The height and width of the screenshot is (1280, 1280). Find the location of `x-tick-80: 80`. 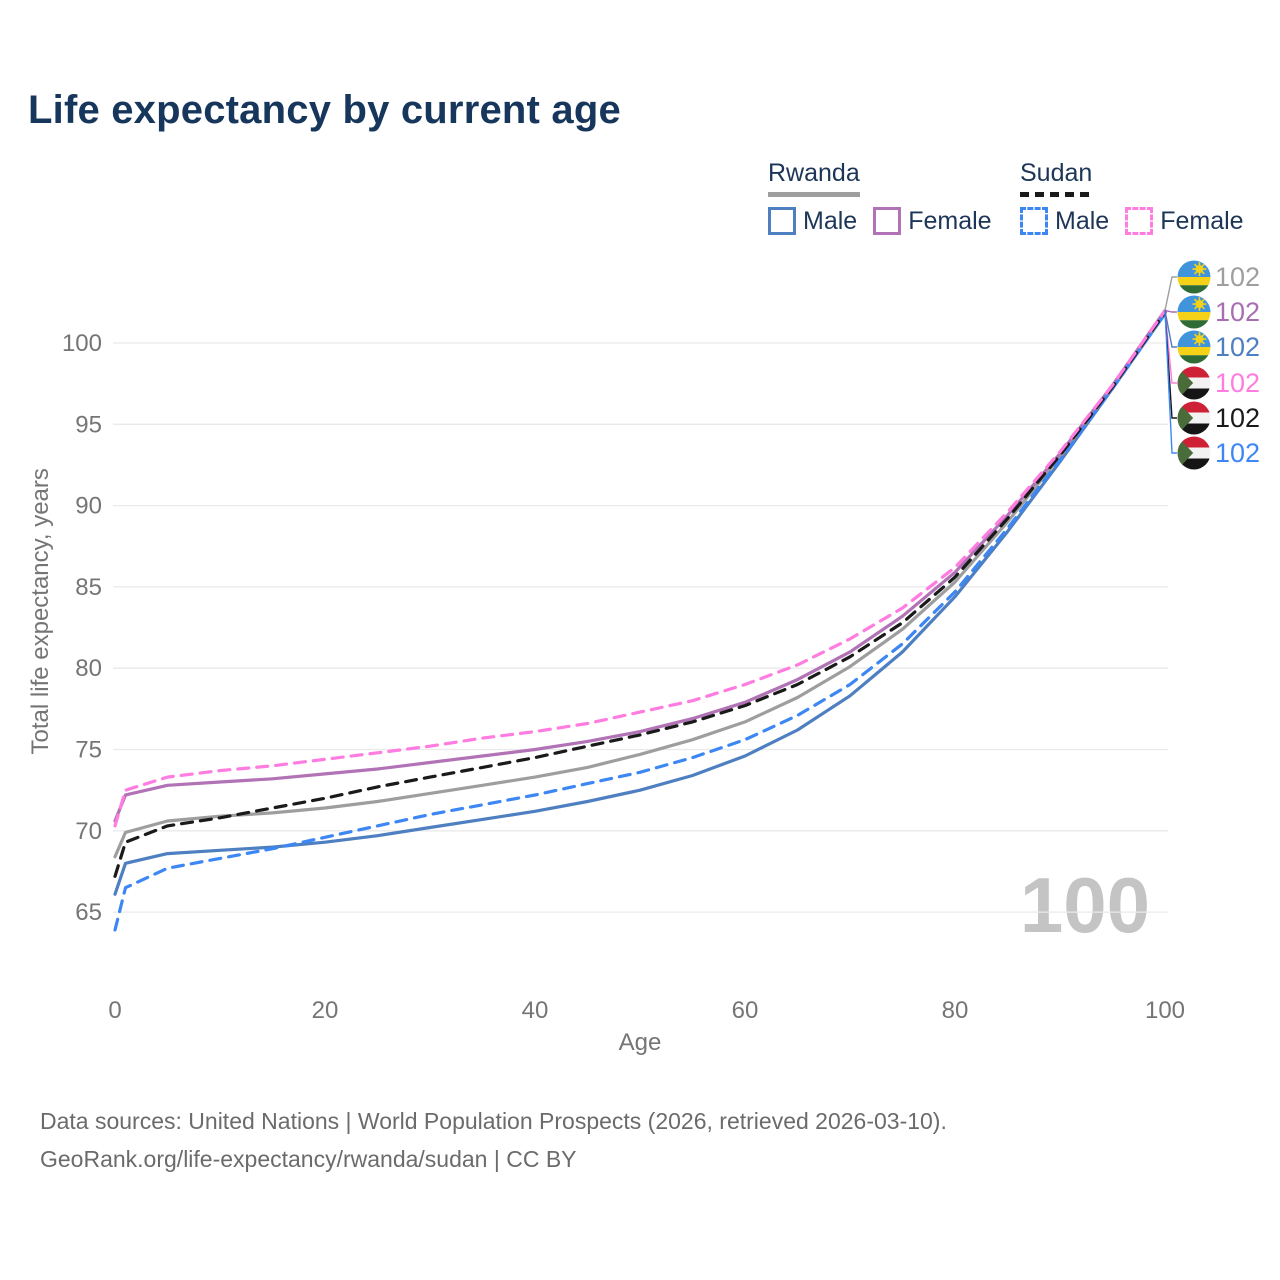

x-tick-80: 80 is located at coordinates (955, 1010).